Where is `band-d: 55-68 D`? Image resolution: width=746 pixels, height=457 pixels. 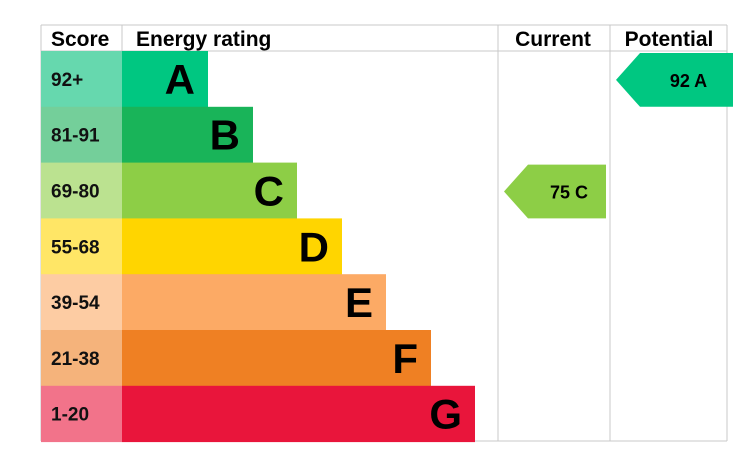
band-d: 55-68 D is located at coordinates (191, 246).